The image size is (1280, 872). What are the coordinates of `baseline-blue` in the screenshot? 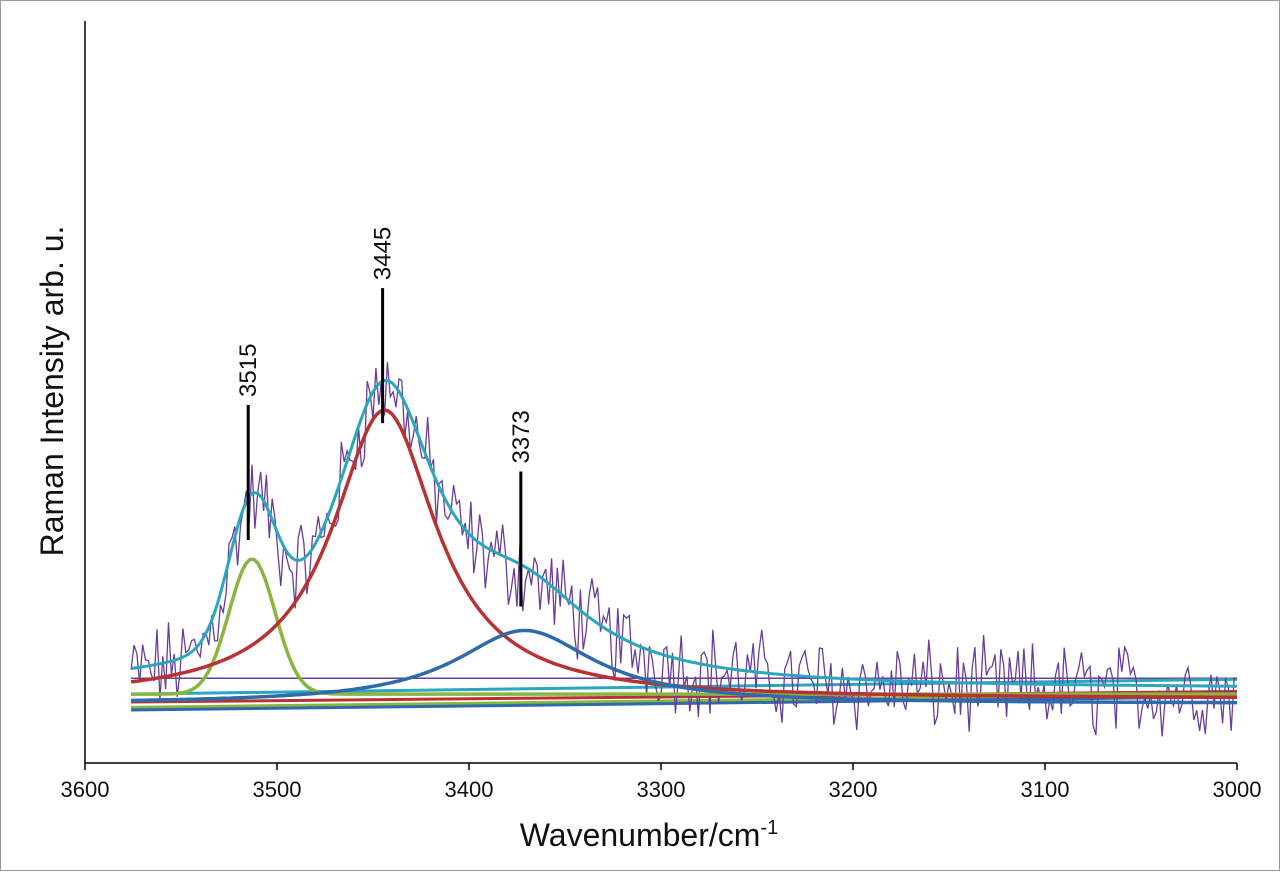 It's located at (684, 703).